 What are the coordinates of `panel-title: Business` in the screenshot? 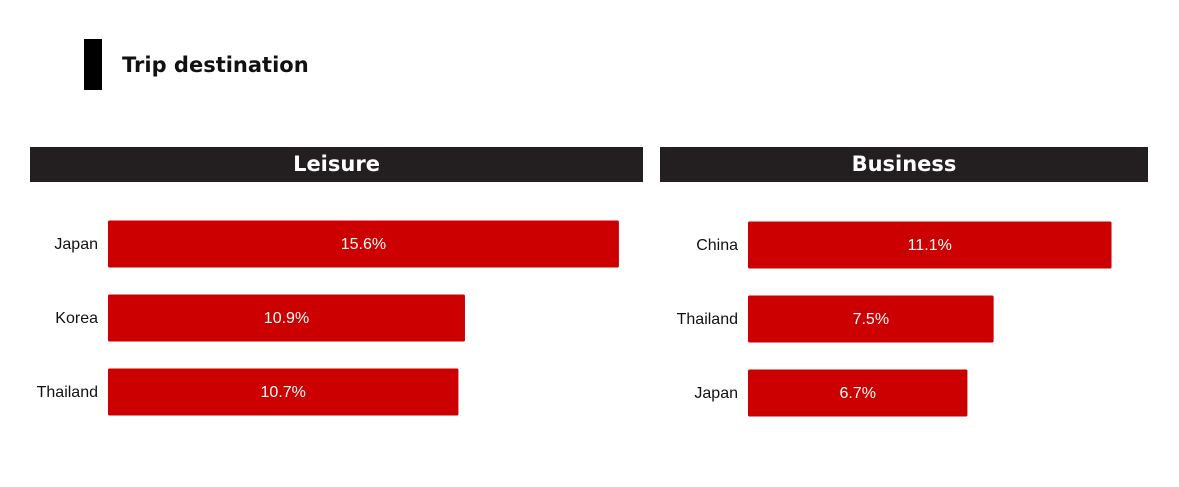 It's located at (904, 164).